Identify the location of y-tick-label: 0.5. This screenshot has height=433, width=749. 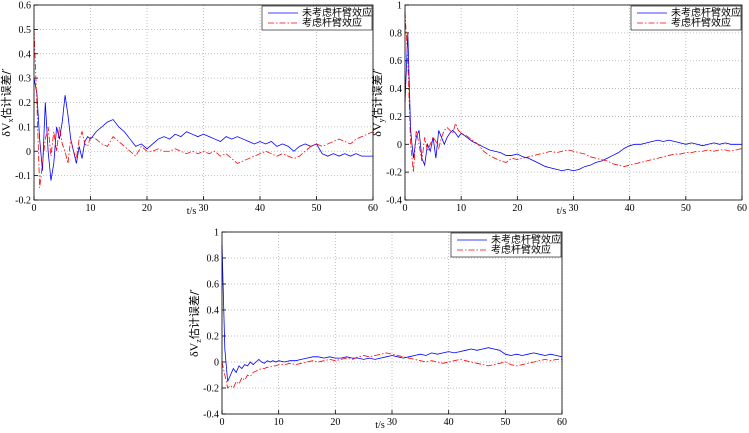
(25, 30).